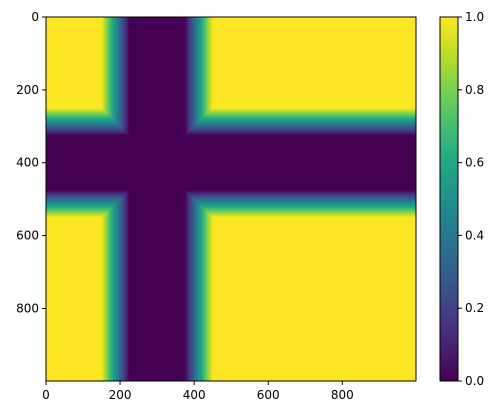  I want to click on y-tick-label: 0, so click(35, 17).